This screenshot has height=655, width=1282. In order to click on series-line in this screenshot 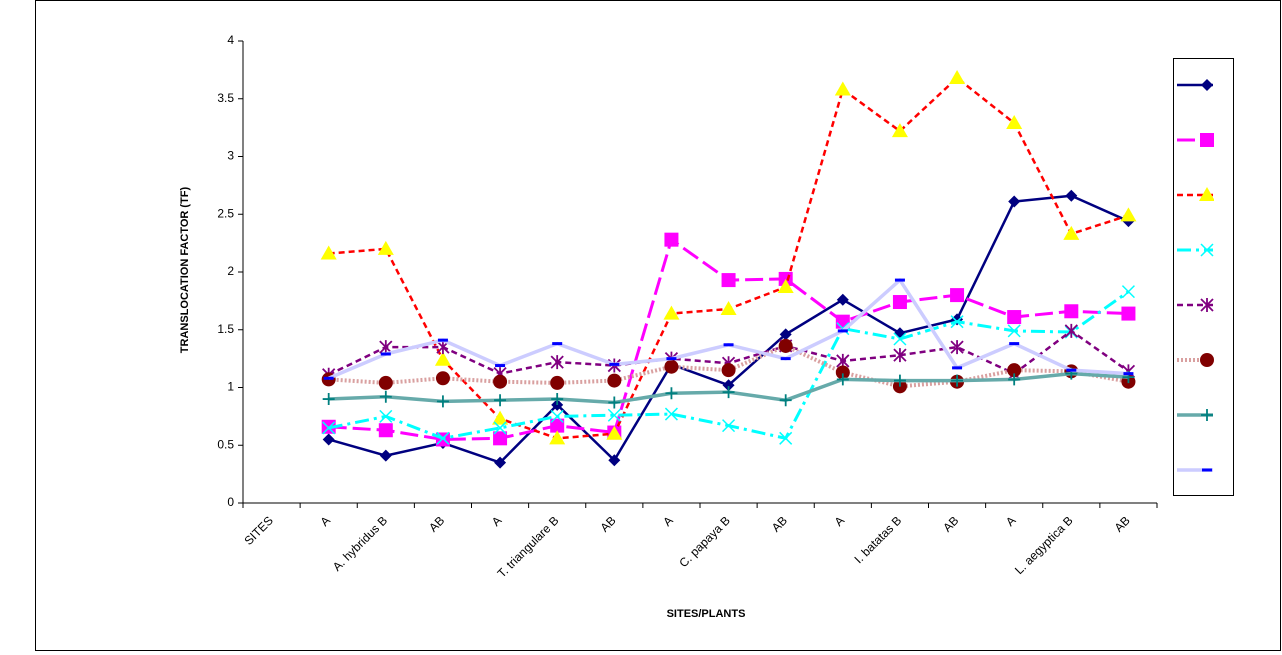, I will do `click(728, 366)`.